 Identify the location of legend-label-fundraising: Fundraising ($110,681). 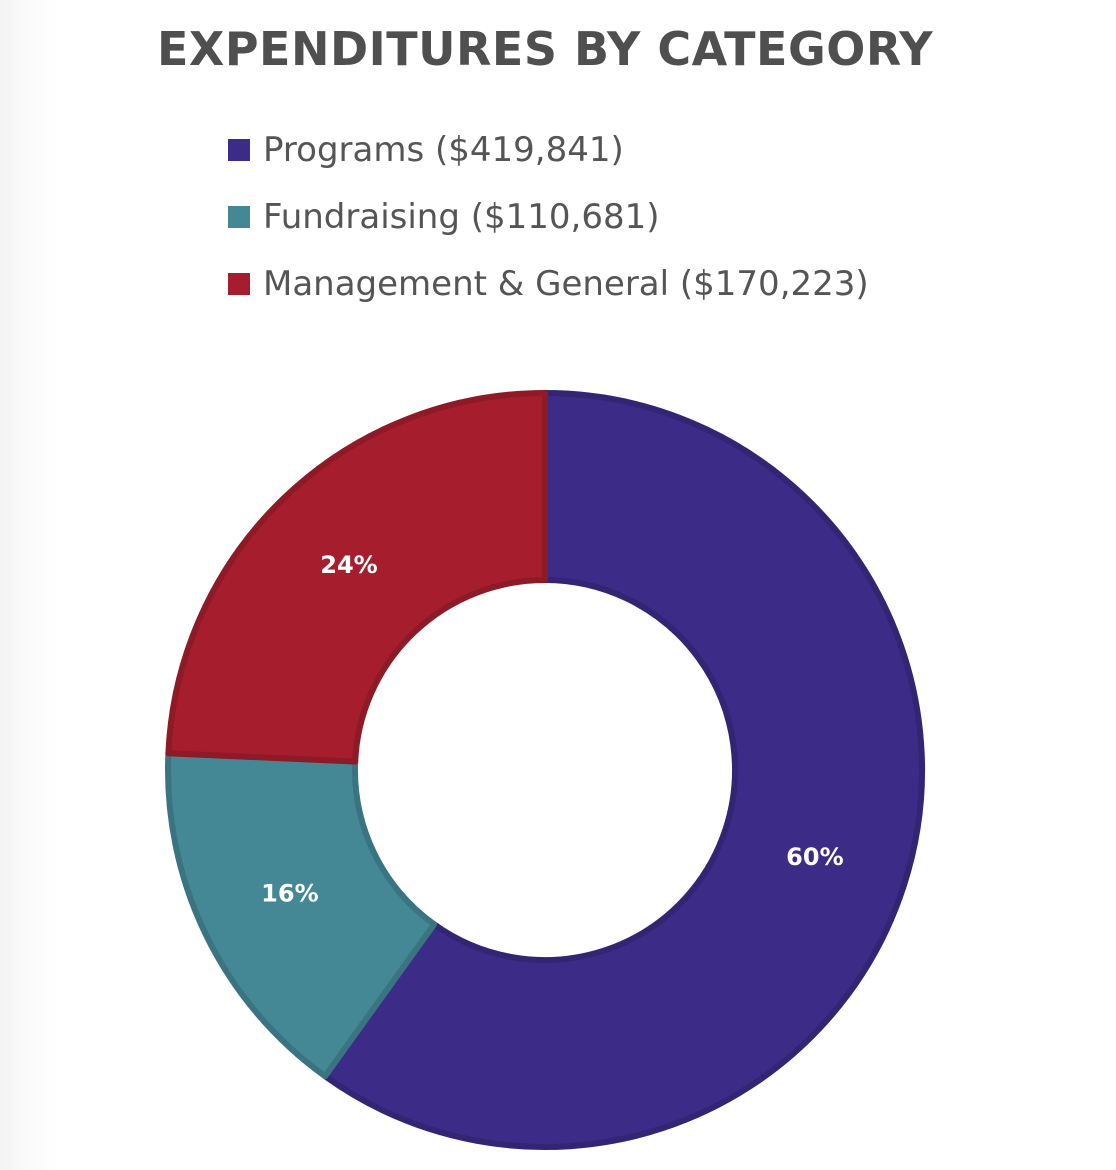
(461, 216).